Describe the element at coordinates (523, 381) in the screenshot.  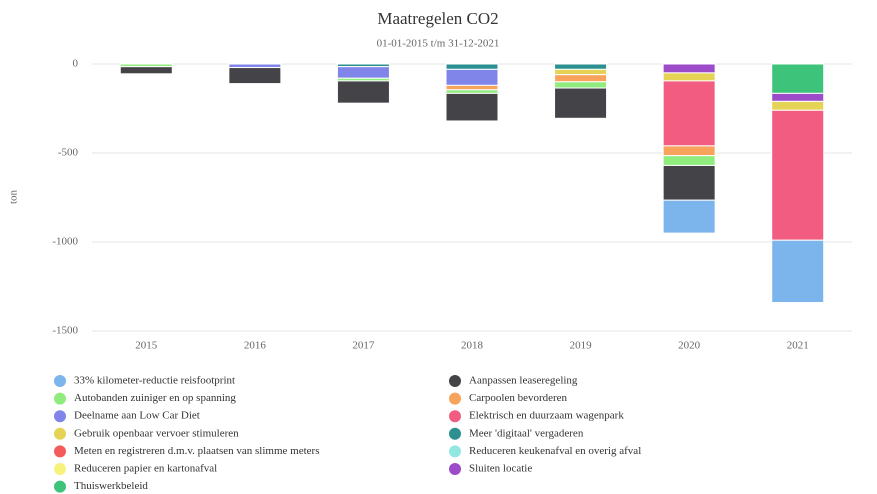
I see `legend-label: Aanpassen leaseregeling` at that location.